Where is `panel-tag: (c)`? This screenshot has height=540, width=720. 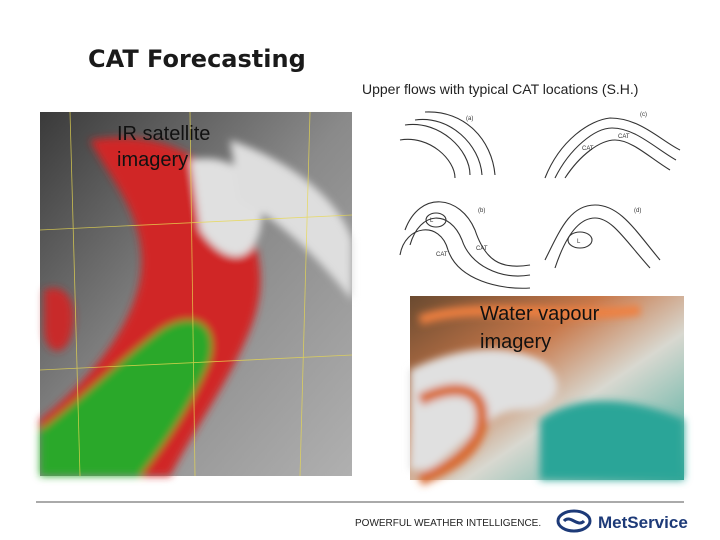
panel-tag: (c) is located at coordinates (643, 115).